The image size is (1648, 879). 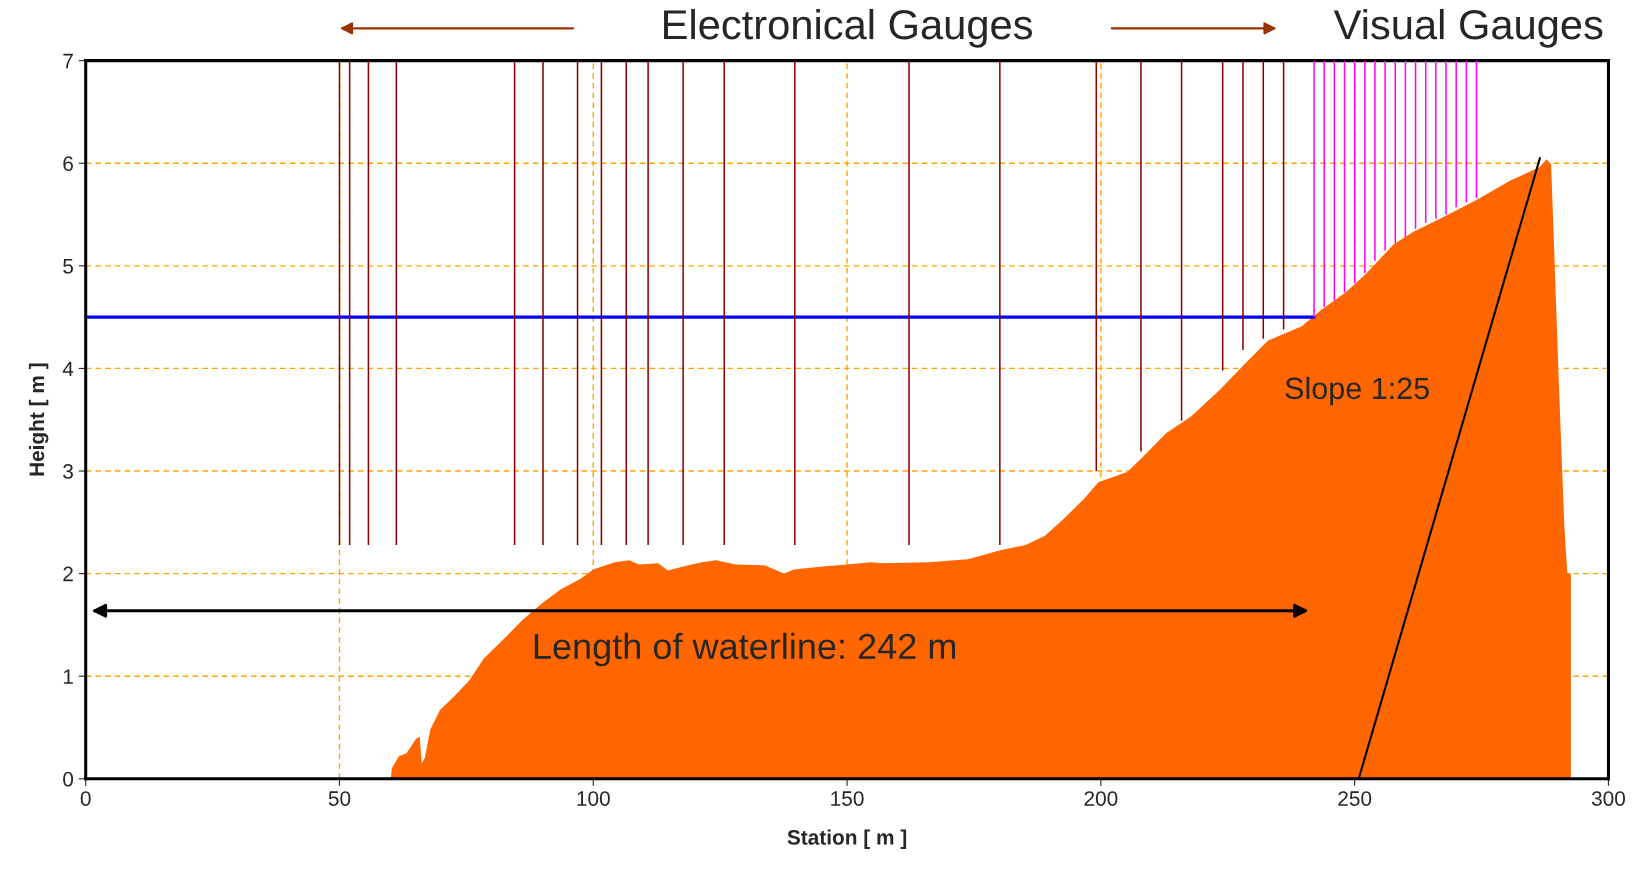 What do you see at coordinates (339, 798) in the screenshot?
I see `x-tick-label: 50` at bounding box center [339, 798].